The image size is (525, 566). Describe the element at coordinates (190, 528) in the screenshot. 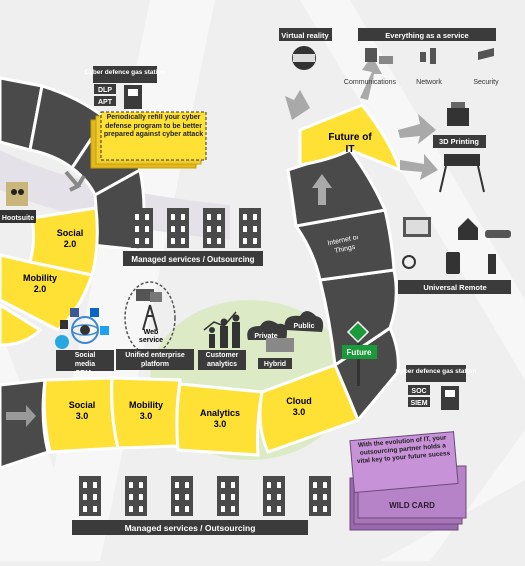

I see `managed-bottom-label: Managed services / Outsourcing` at that location.